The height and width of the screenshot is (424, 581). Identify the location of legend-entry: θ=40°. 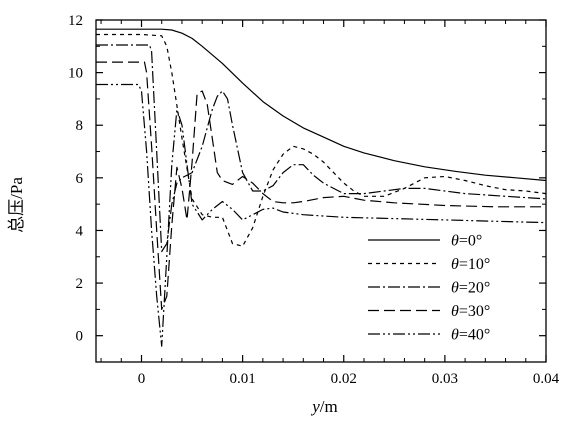
(429, 335).